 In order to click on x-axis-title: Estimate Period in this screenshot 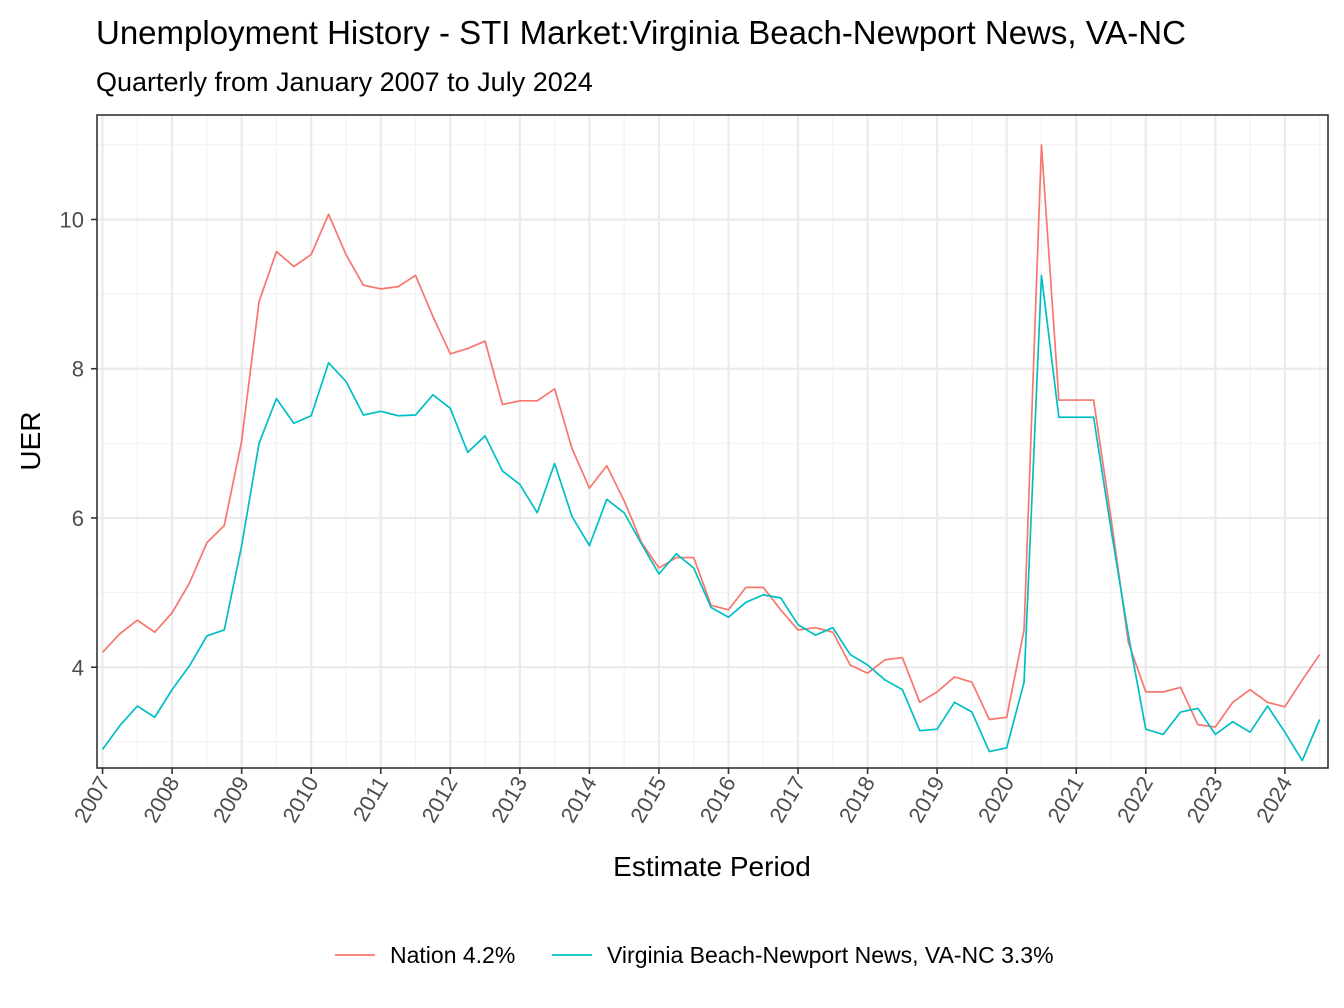, I will do `click(712, 866)`.